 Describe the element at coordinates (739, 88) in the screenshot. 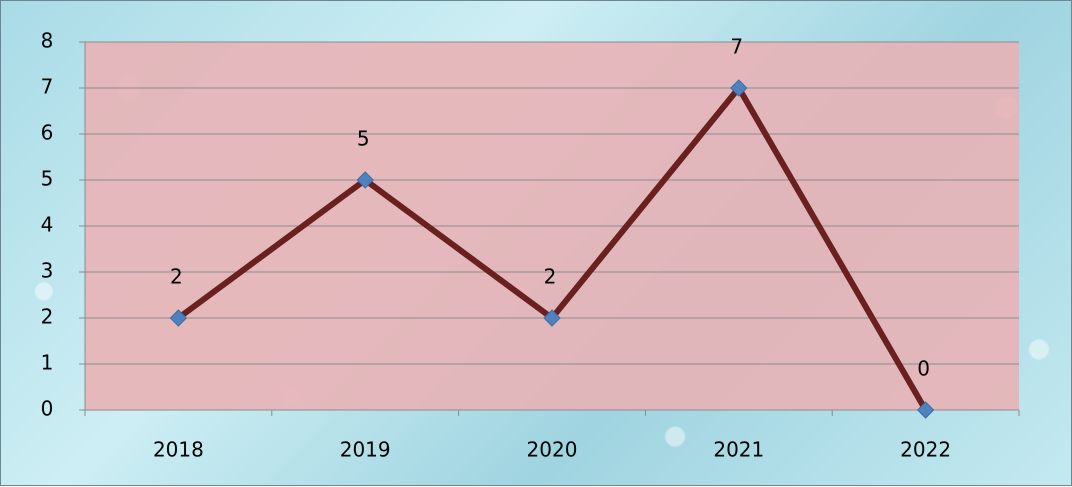

I see `data-point-2021` at that location.